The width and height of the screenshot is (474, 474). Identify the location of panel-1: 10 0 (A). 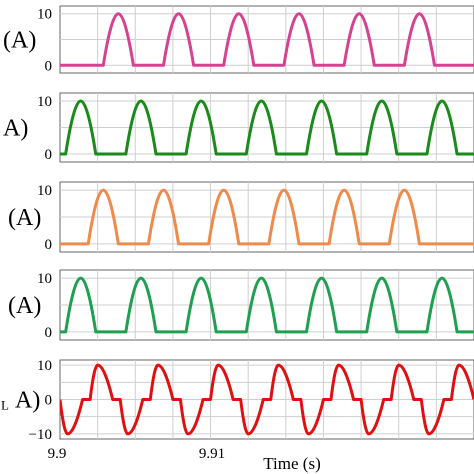
(238, 39).